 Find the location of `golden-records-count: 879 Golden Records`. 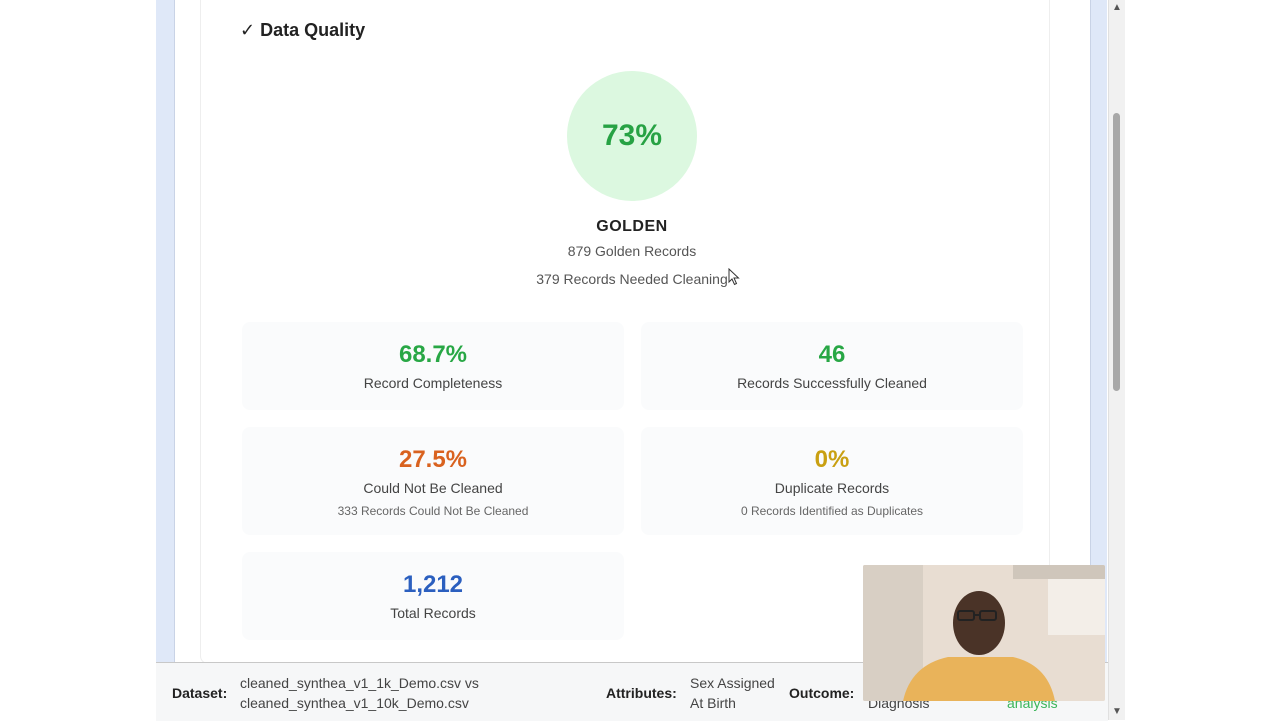

golden-records-count: 879 Golden Records is located at coordinates (632, 251).